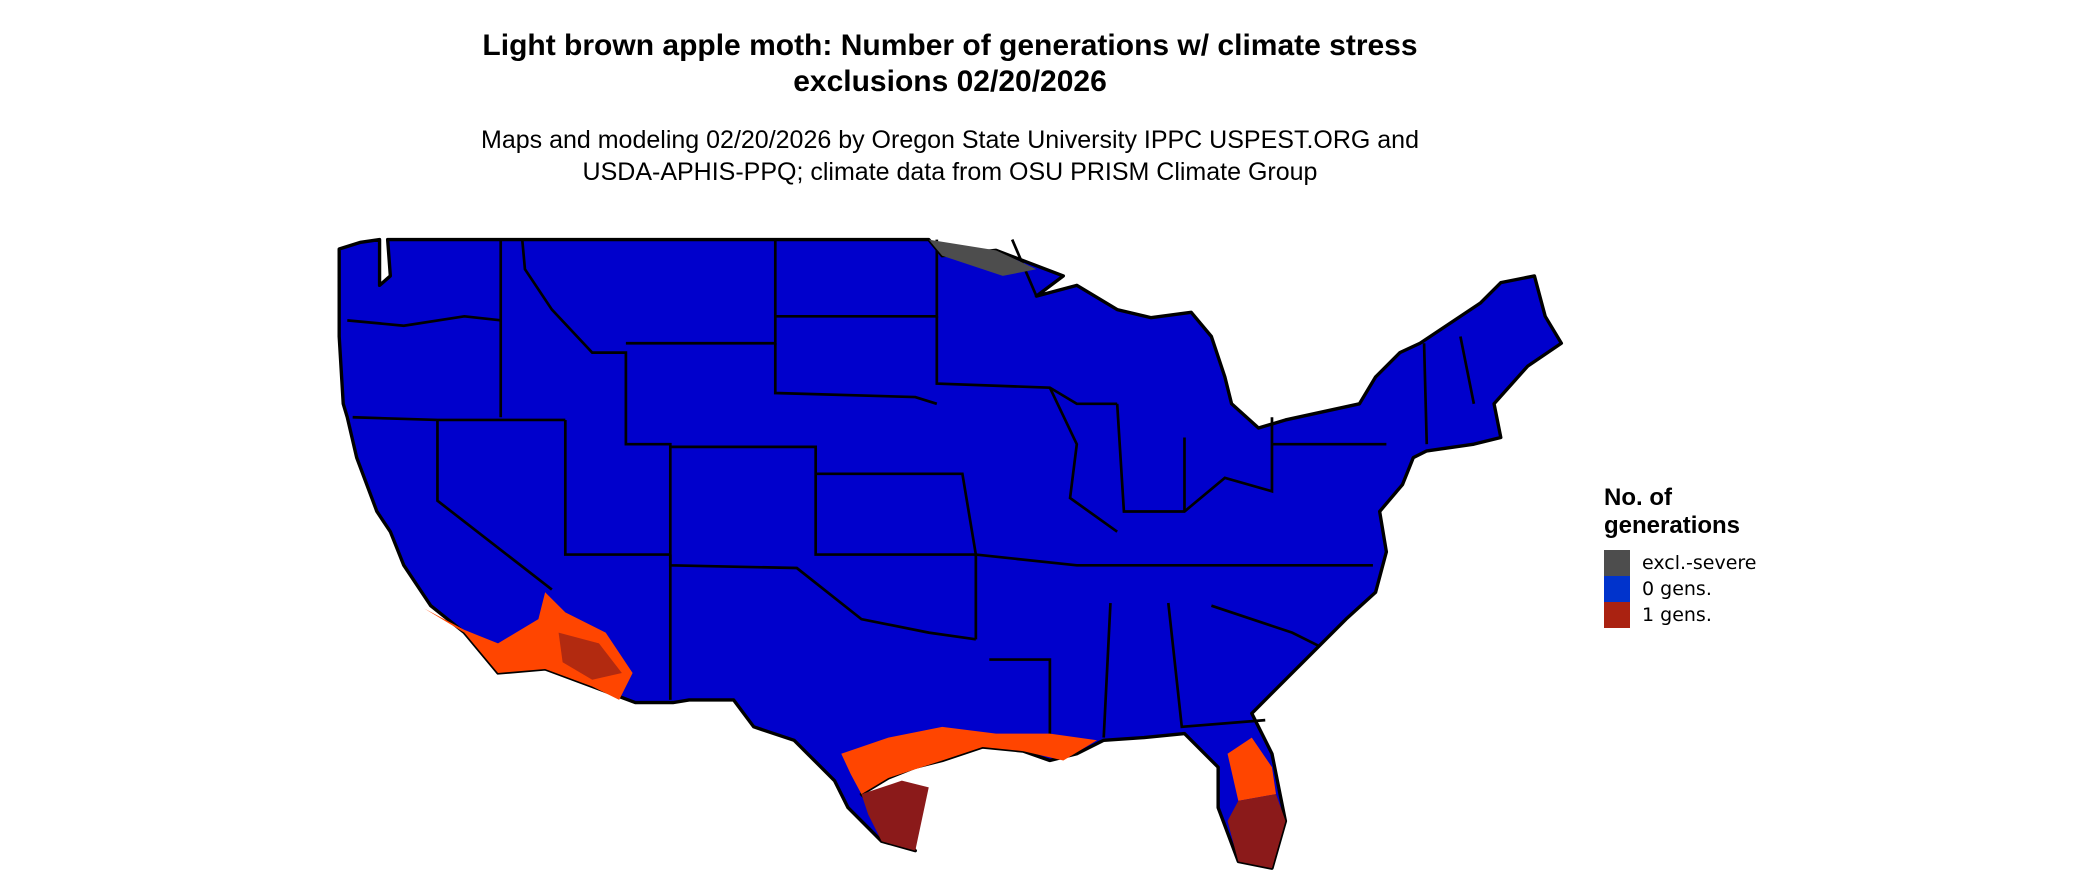 The width and height of the screenshot is (2100, 892). I want to click on zone-mid-az, so click(590, 656).